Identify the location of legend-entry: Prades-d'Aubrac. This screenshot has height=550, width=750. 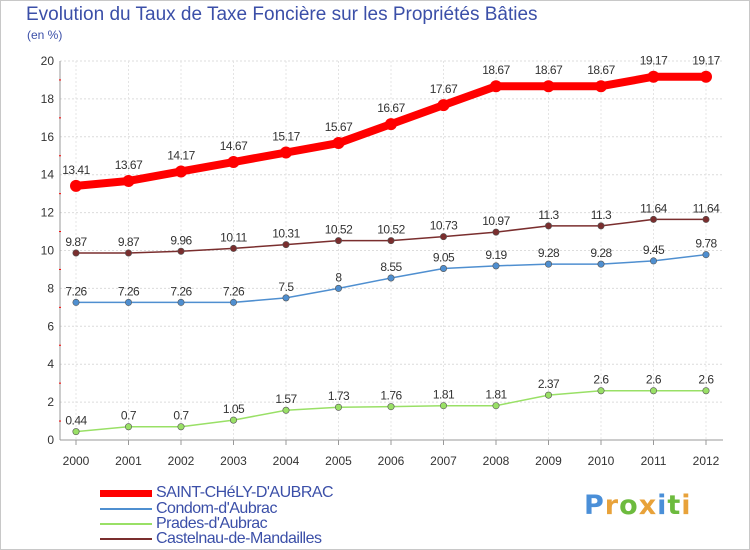
(184, 523).